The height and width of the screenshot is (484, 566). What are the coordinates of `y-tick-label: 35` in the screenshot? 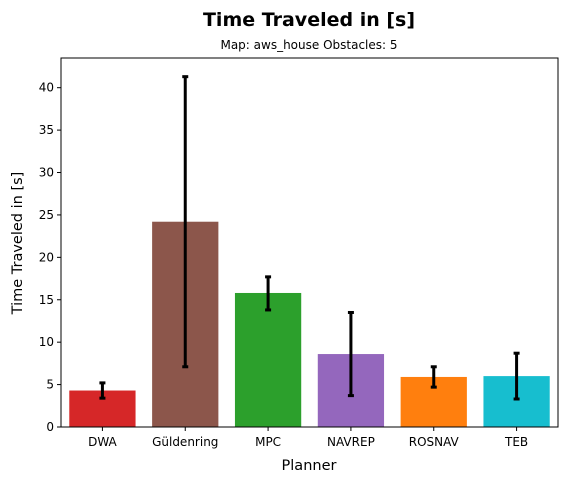 It's located at (46, 130).